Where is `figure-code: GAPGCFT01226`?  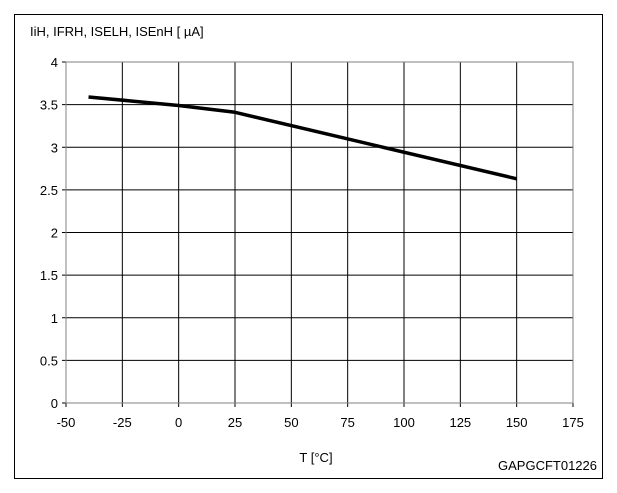 figure-code: GAPGCFT01226 is located at coordinates (547, 465).